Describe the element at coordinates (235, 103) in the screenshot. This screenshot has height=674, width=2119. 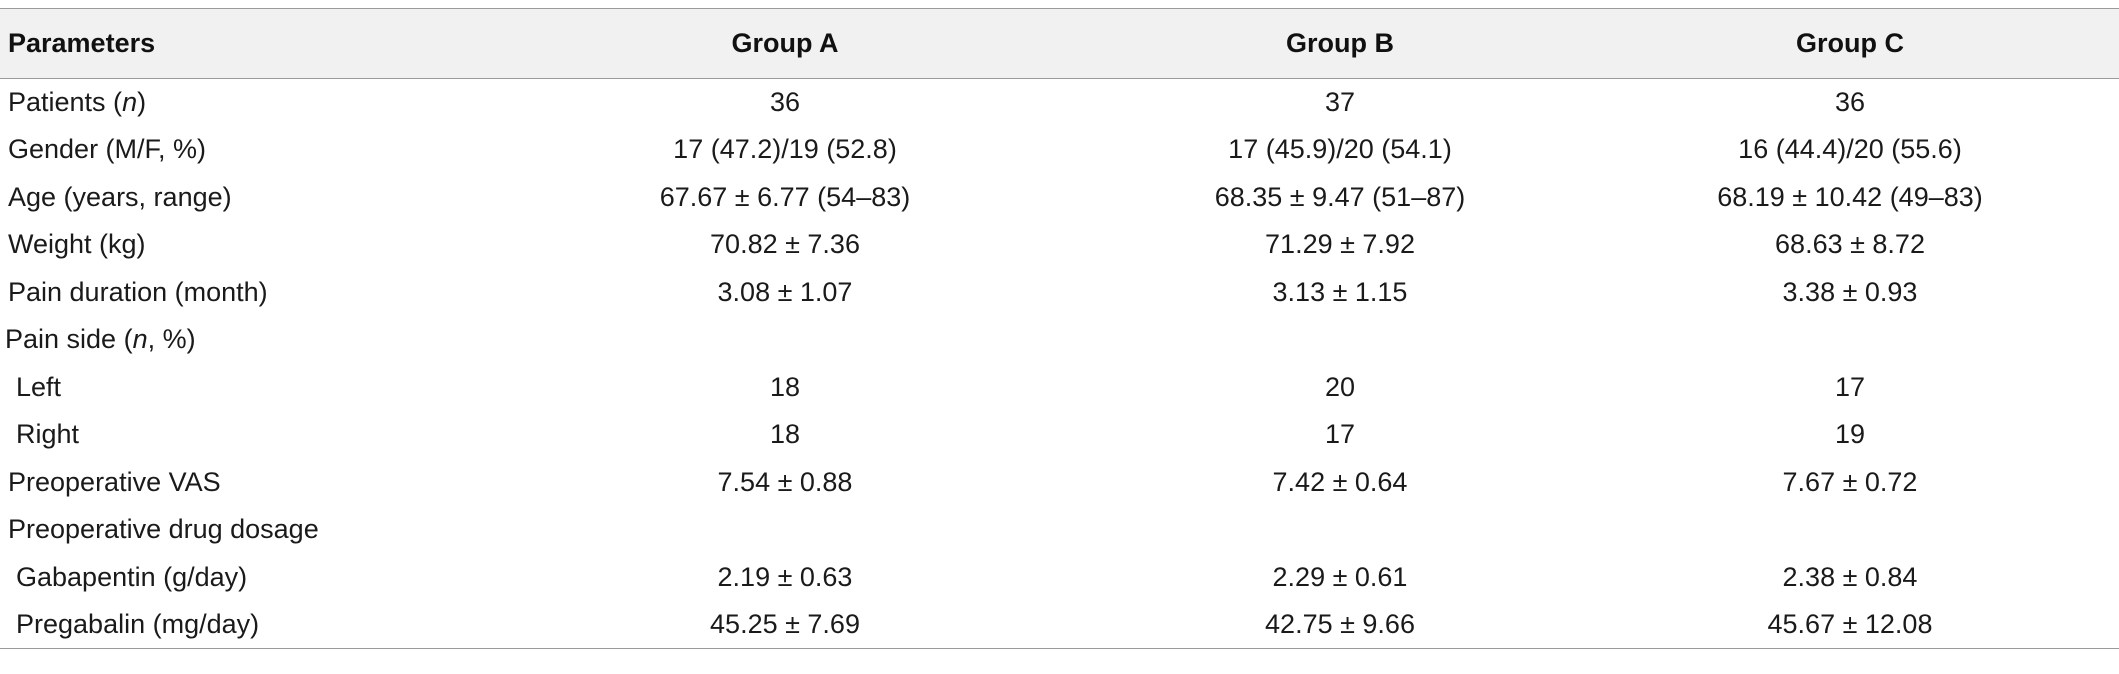
I see `row-label: Patients (n)` at that location.